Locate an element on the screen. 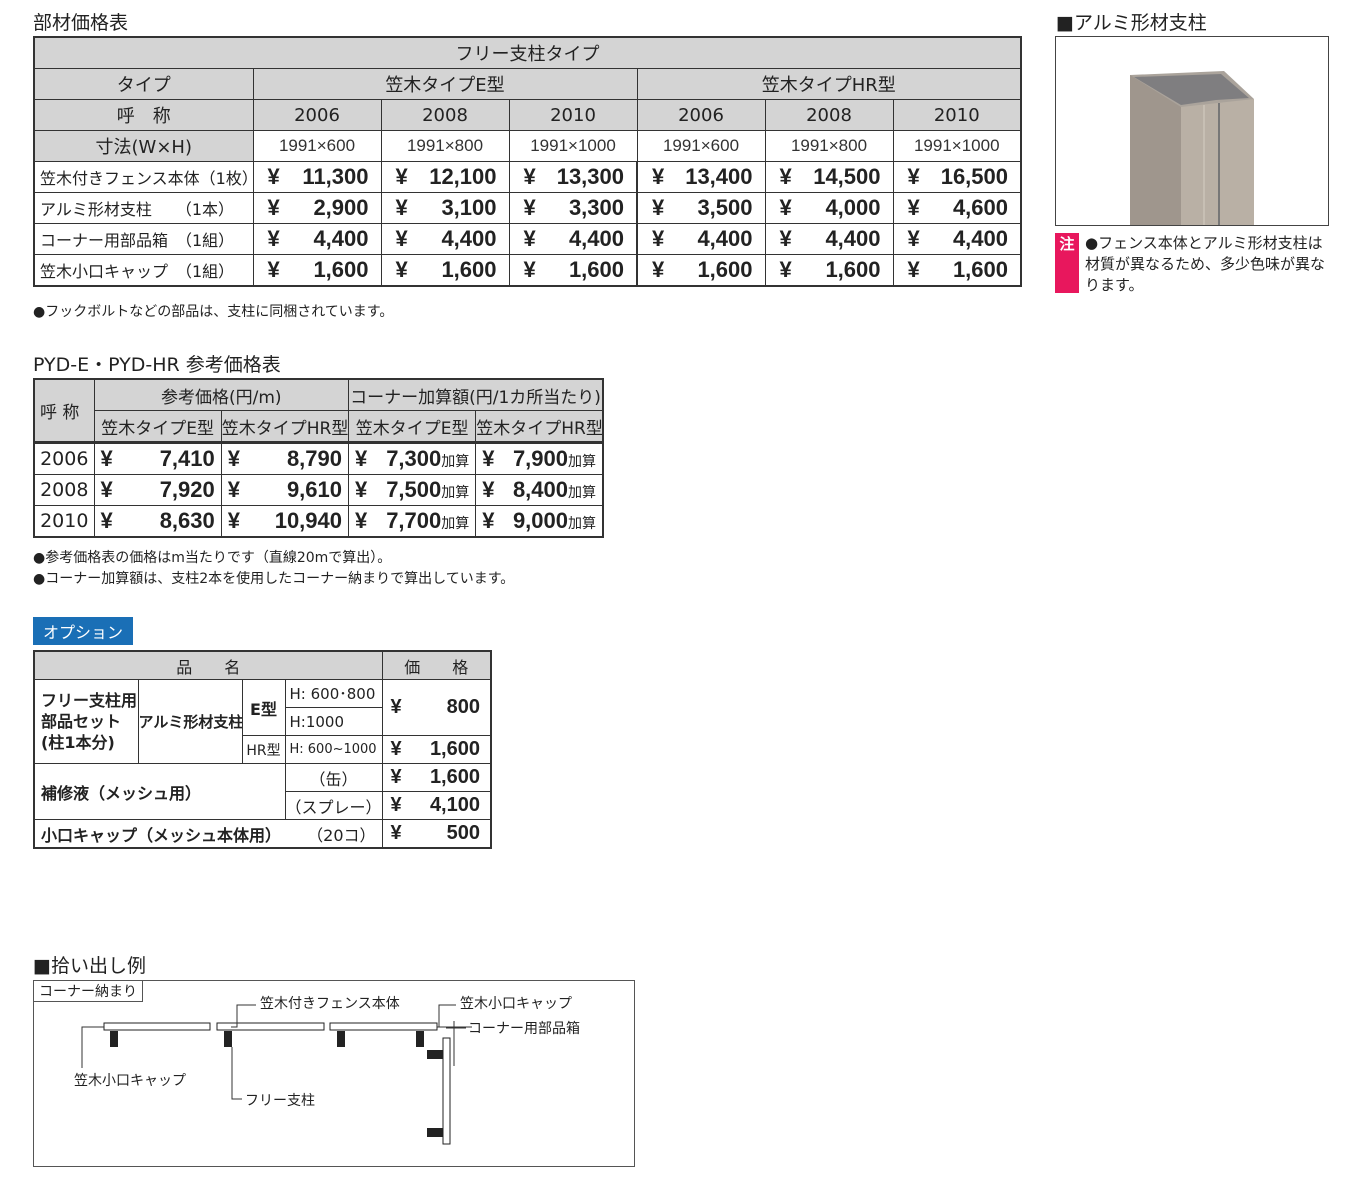  row-name: 2010 is located at coordinates (64, 521).